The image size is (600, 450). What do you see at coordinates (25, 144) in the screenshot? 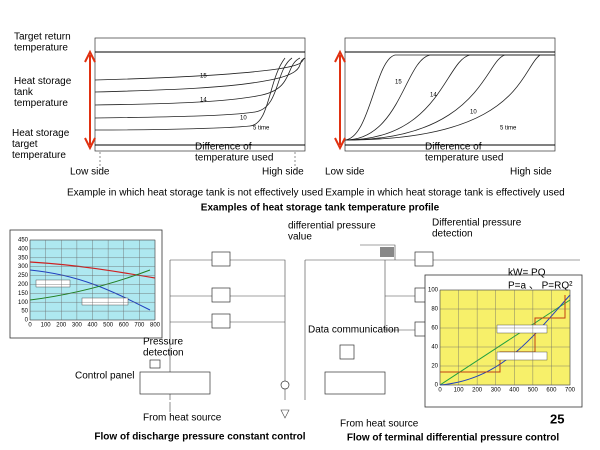
I see `text-line: target` at bounding box center [25, 144].